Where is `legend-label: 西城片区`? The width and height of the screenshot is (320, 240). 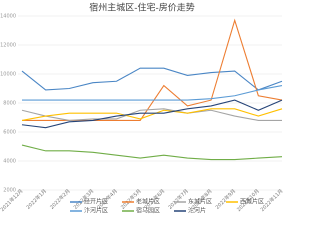 legend-label: 西城片区 is located at coordinates (252, 202).